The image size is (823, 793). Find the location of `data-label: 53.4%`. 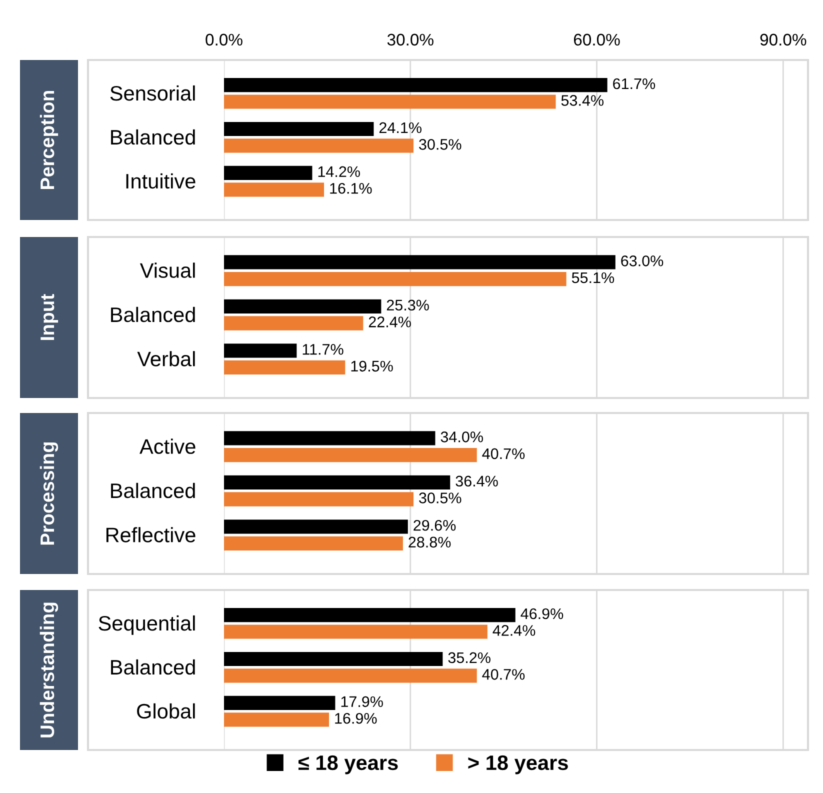

data-label: 53.4% is located at coordinates (582, 100).